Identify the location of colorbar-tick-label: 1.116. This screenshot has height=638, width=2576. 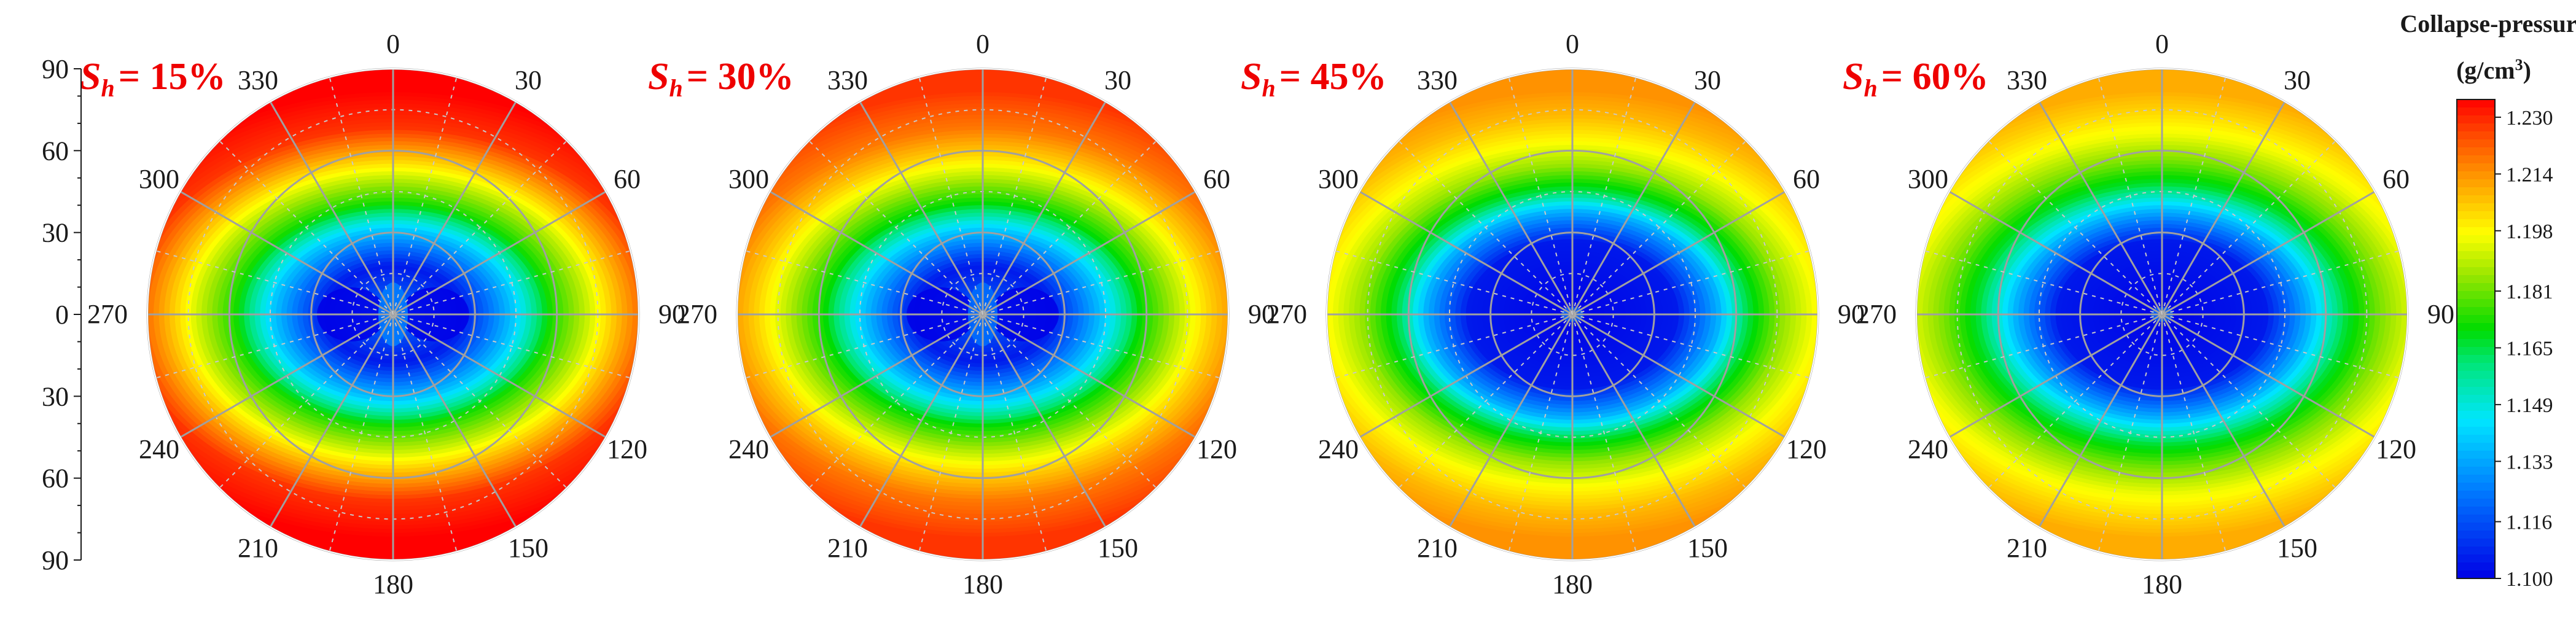
(2529, 523).